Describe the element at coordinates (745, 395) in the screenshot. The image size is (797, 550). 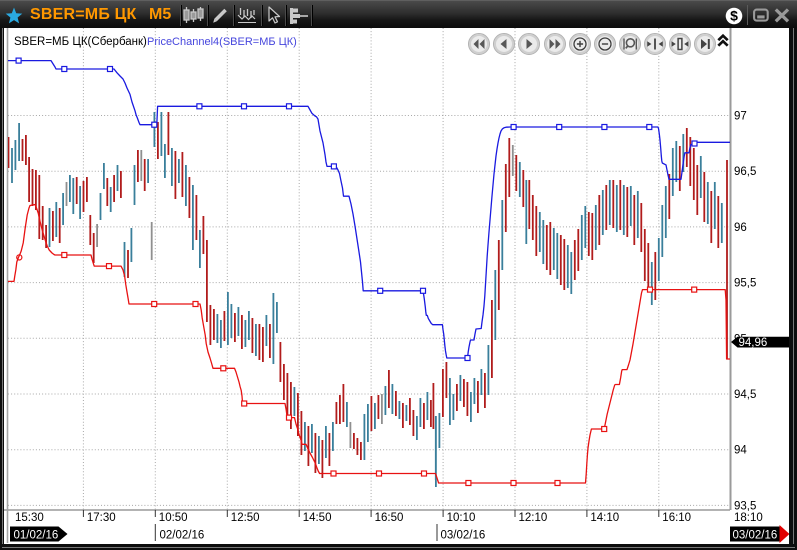
I see `svg-text: 94,5` at that location.